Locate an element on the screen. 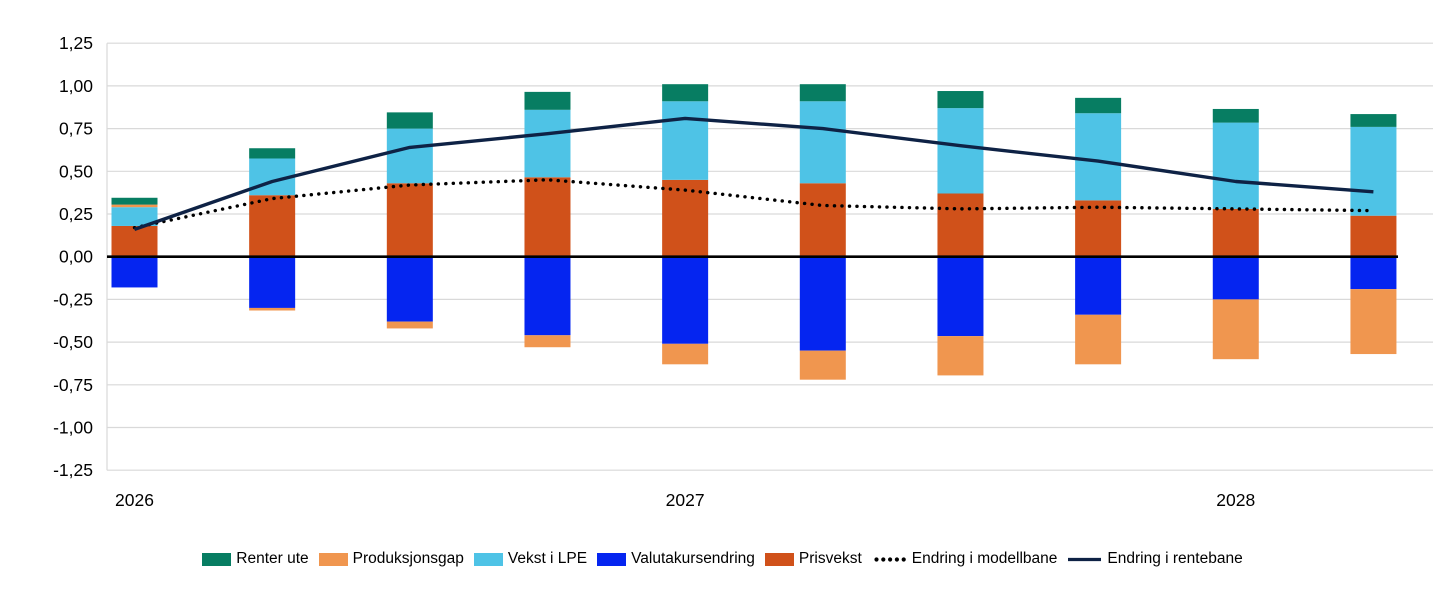 The image size is (1445, 597). legend-item-prisvekst: Prisvekst is located at coordinates (813, 559).